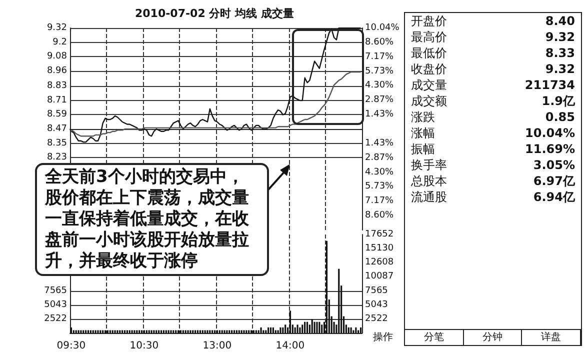  I want to click on text: 3.05%, so click(554, 165).